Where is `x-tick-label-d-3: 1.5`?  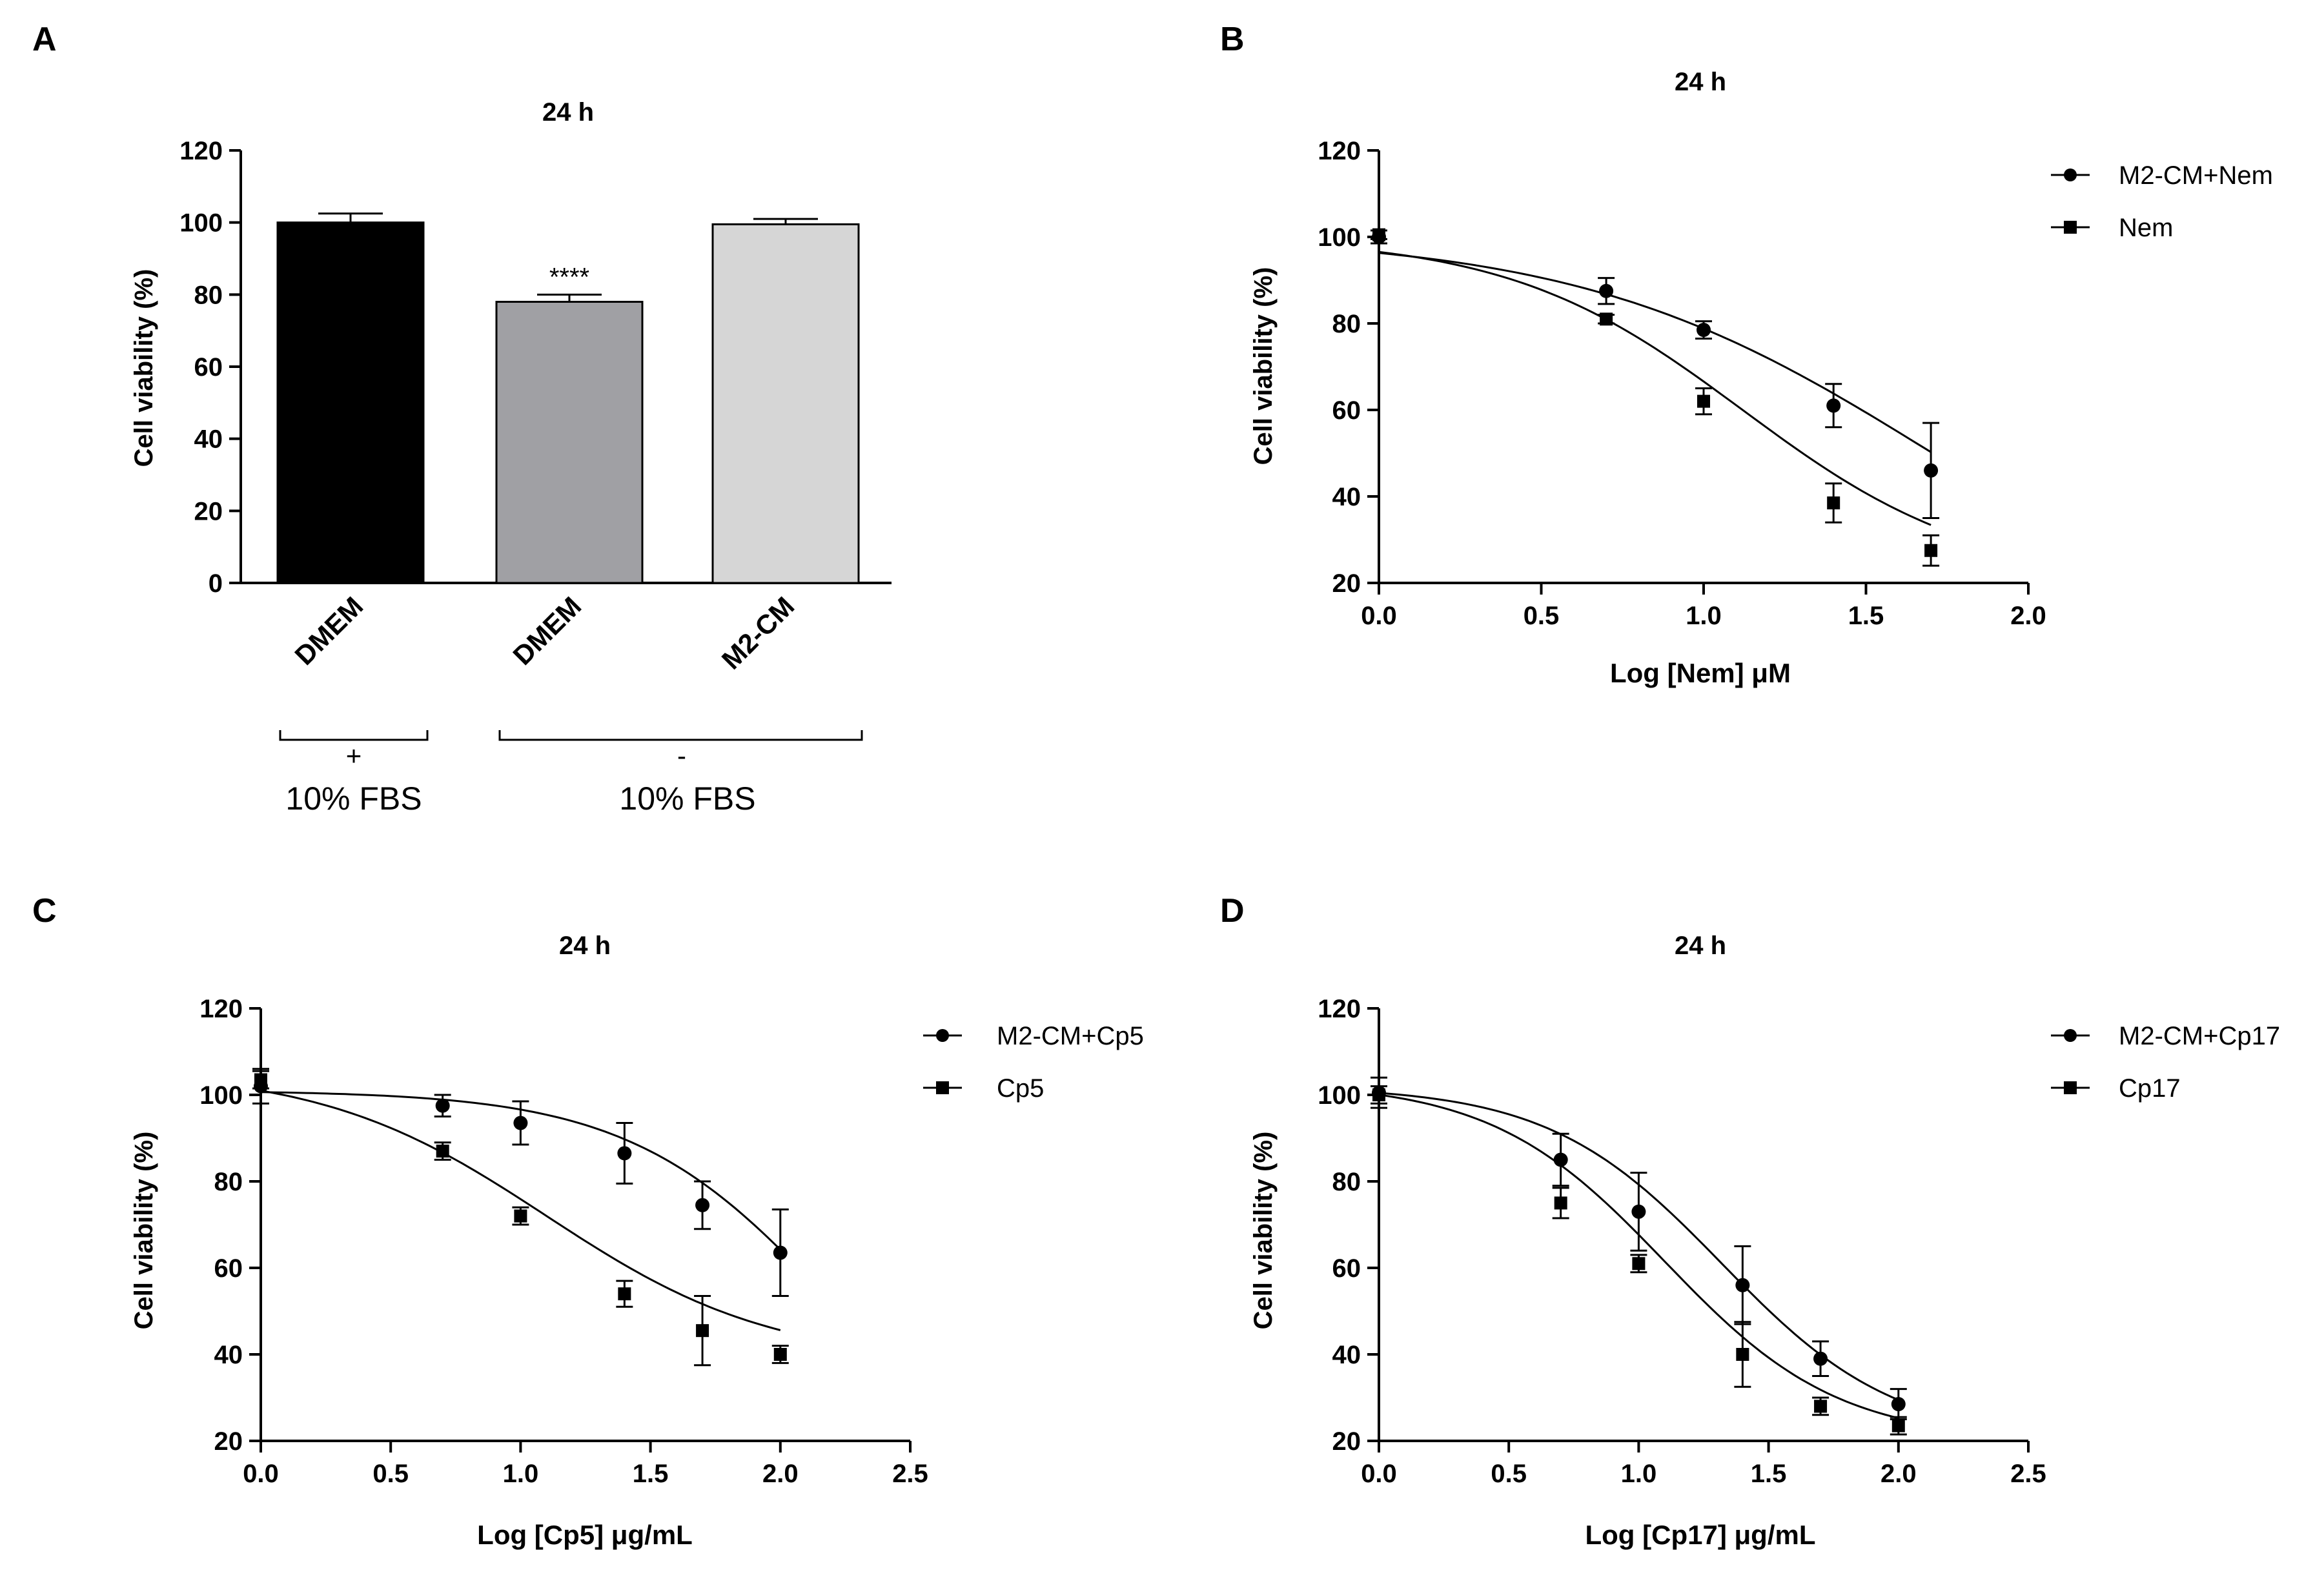
x-tick-label-d-3: 1.5 is located at coordinates (1769, 1474).